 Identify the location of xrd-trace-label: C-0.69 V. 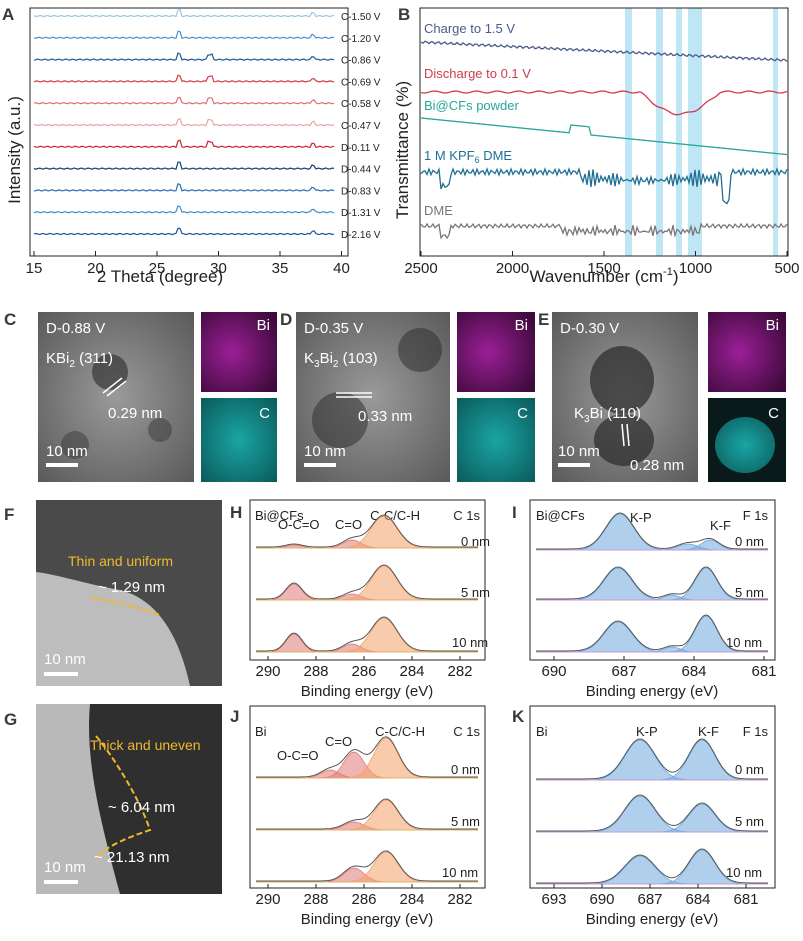
(361, 82).